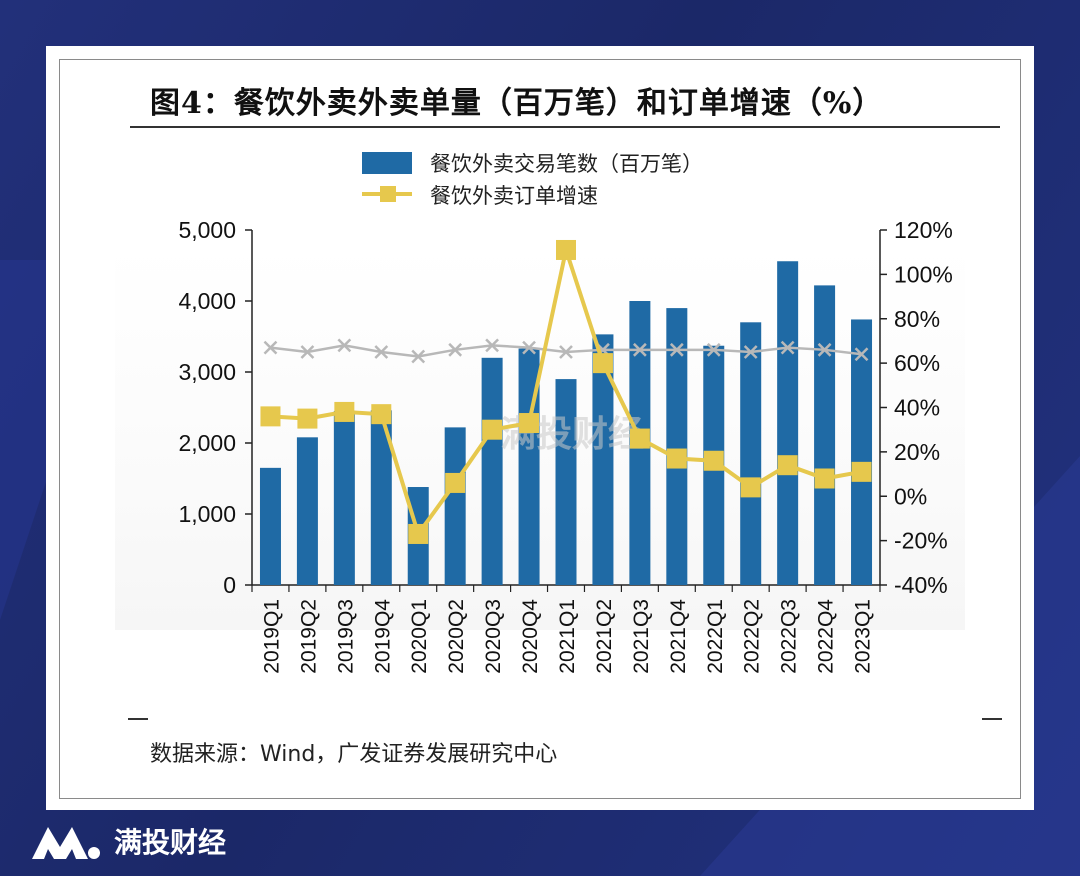 The width and height of the screenshot is (1080, 876). What do you see at coordinates (66, 843) in the screenshot?
I see `brand-icon` at bounding box center [66, 843].